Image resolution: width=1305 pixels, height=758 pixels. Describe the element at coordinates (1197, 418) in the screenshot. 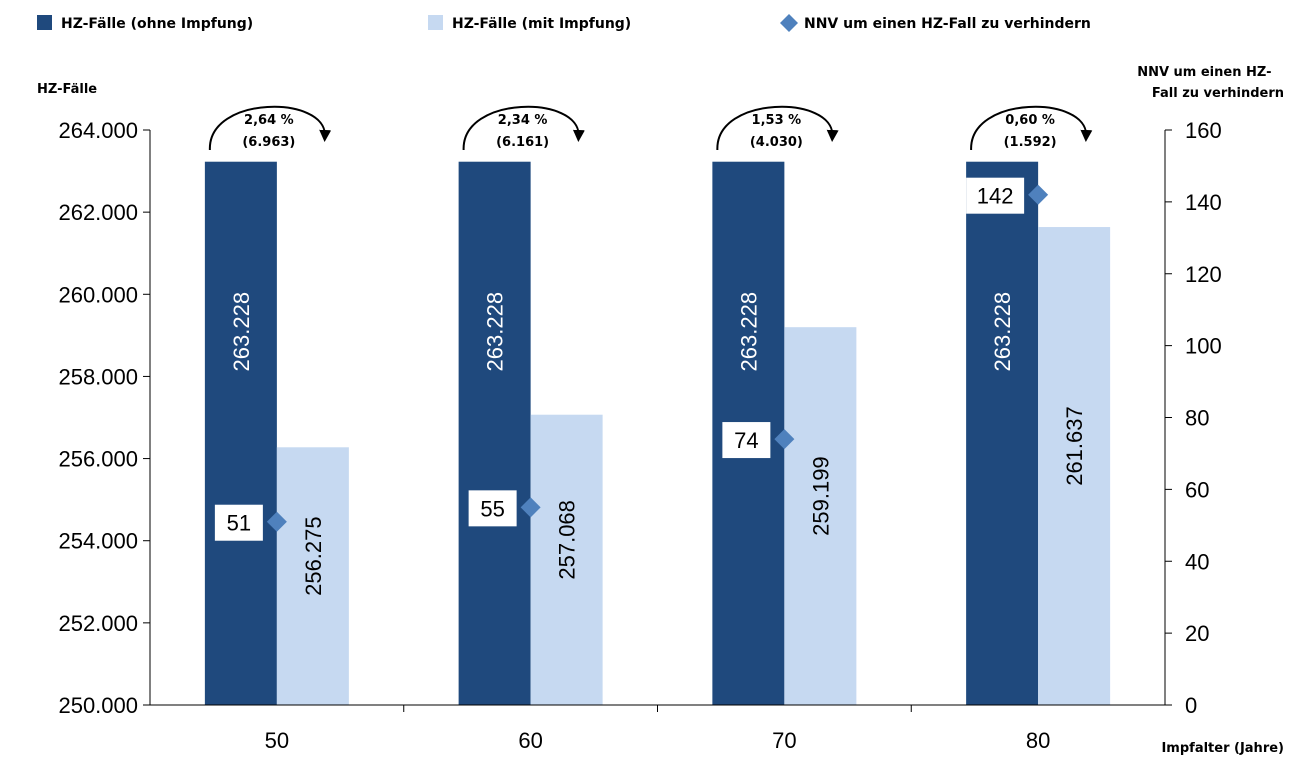

I see `y-right-tick-label: 80` at that location.